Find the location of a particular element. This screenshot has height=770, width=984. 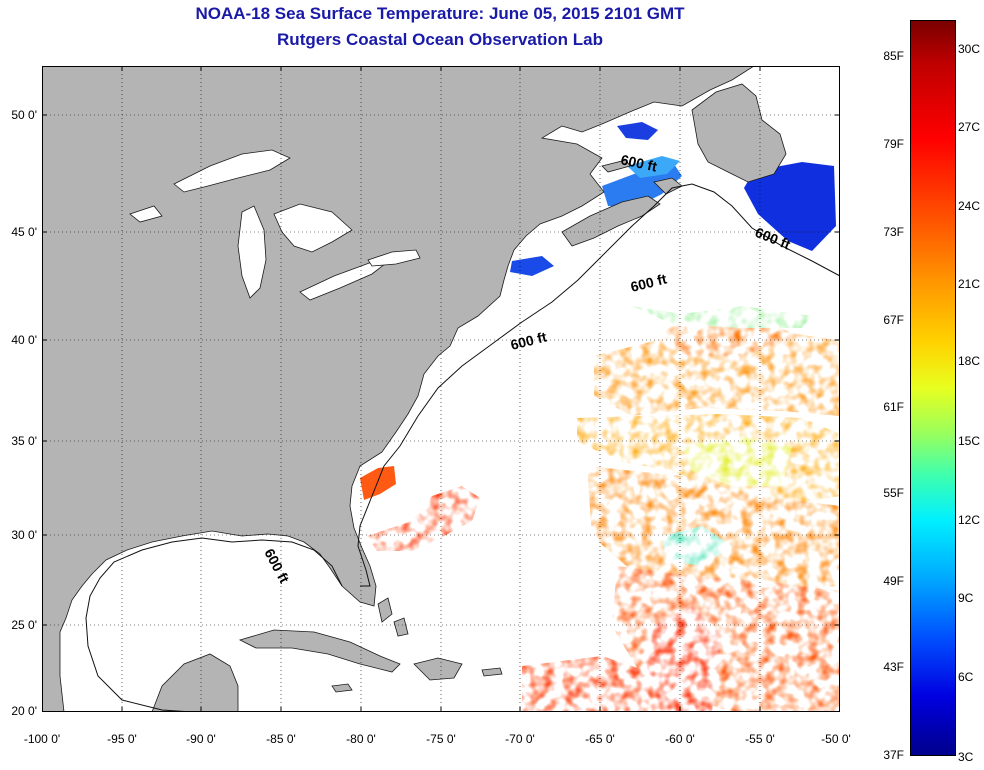

lon-label--100: -100 0' is located at coordinates (42, 739).